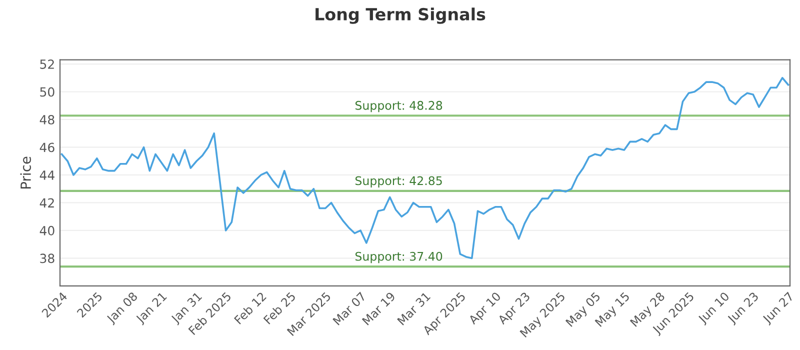 The height and width of the screenshot is (350, 800). I want to click on y-tick-label: 44, so click(47, 175).